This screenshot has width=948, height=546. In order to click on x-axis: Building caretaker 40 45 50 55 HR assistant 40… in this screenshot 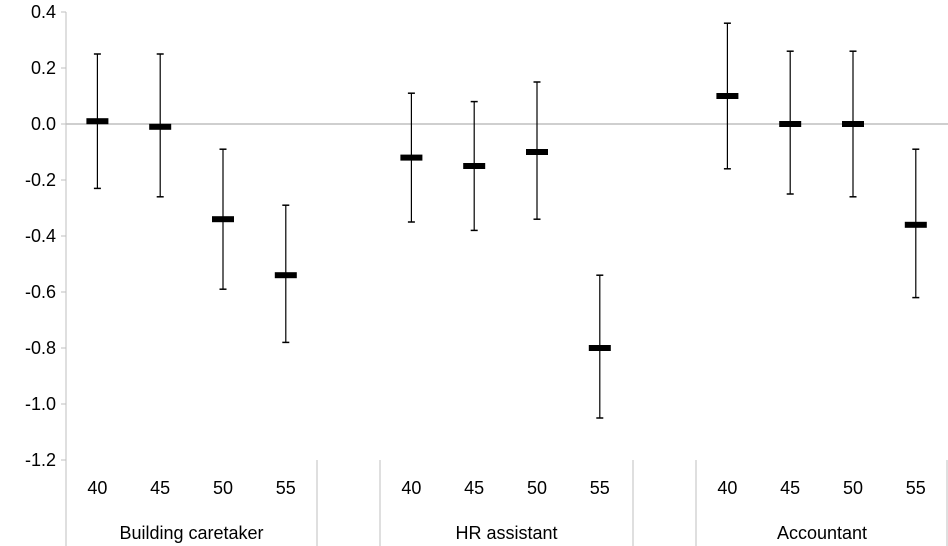, I will do `click(506, 503)`.